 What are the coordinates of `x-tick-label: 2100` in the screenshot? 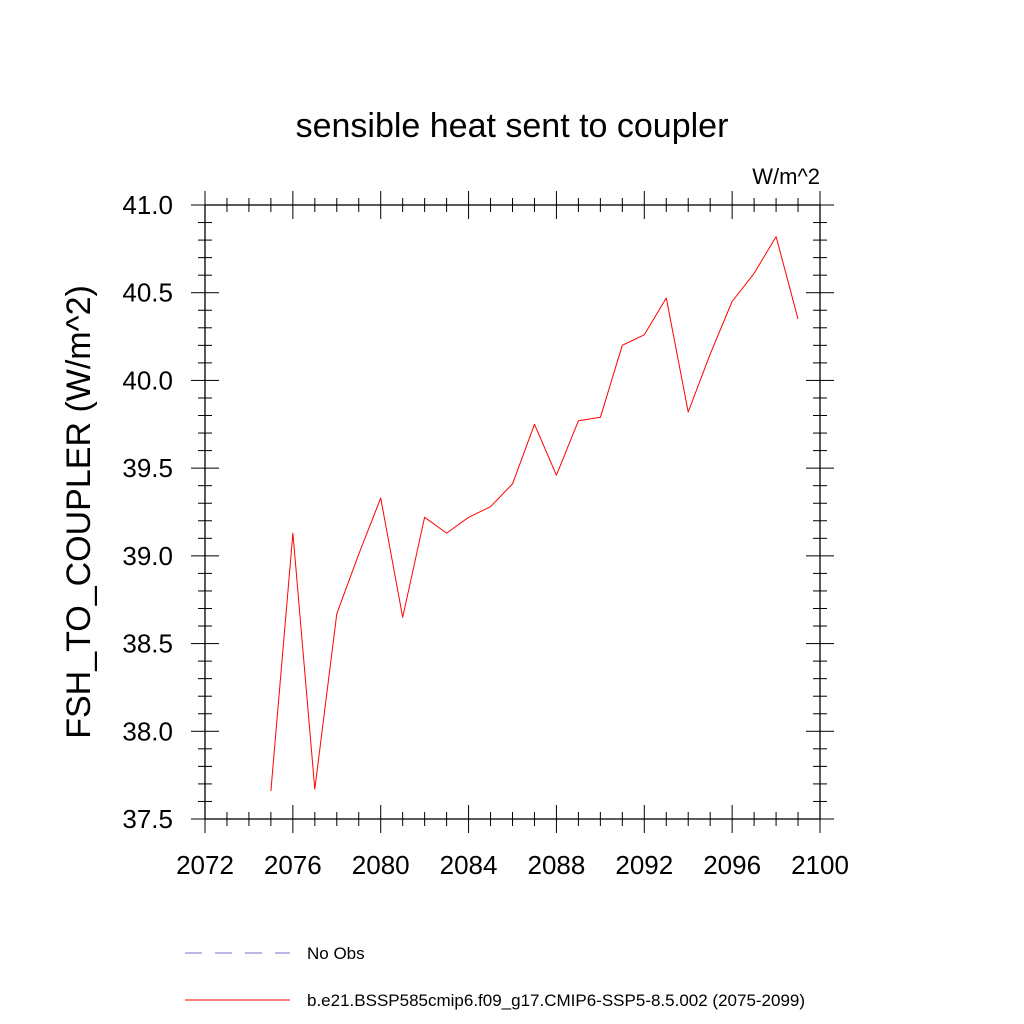 It's located at (820, 865).